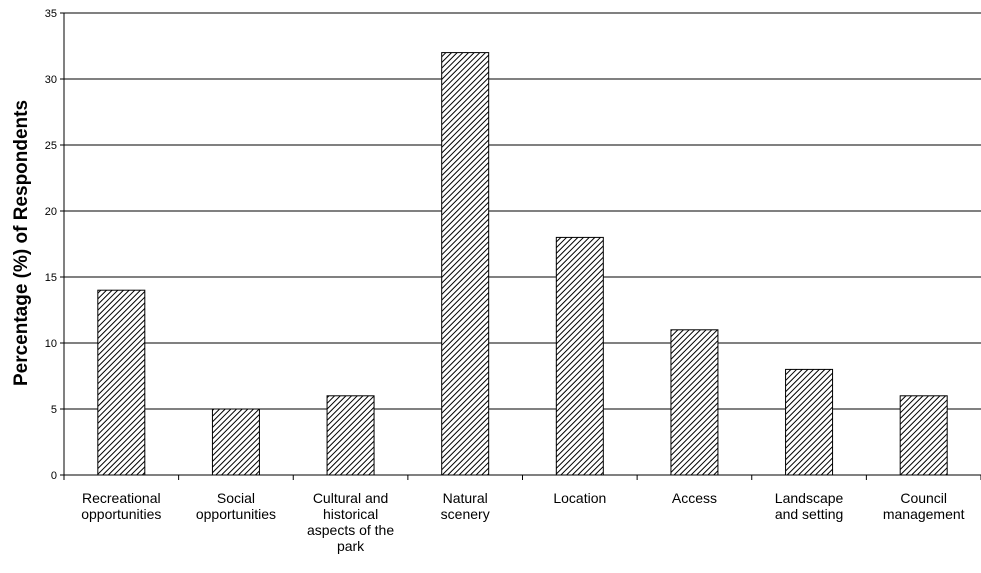 This screenshot has height=573, width=981. I want to click on y-tick-label: 10, so click(51, 344).